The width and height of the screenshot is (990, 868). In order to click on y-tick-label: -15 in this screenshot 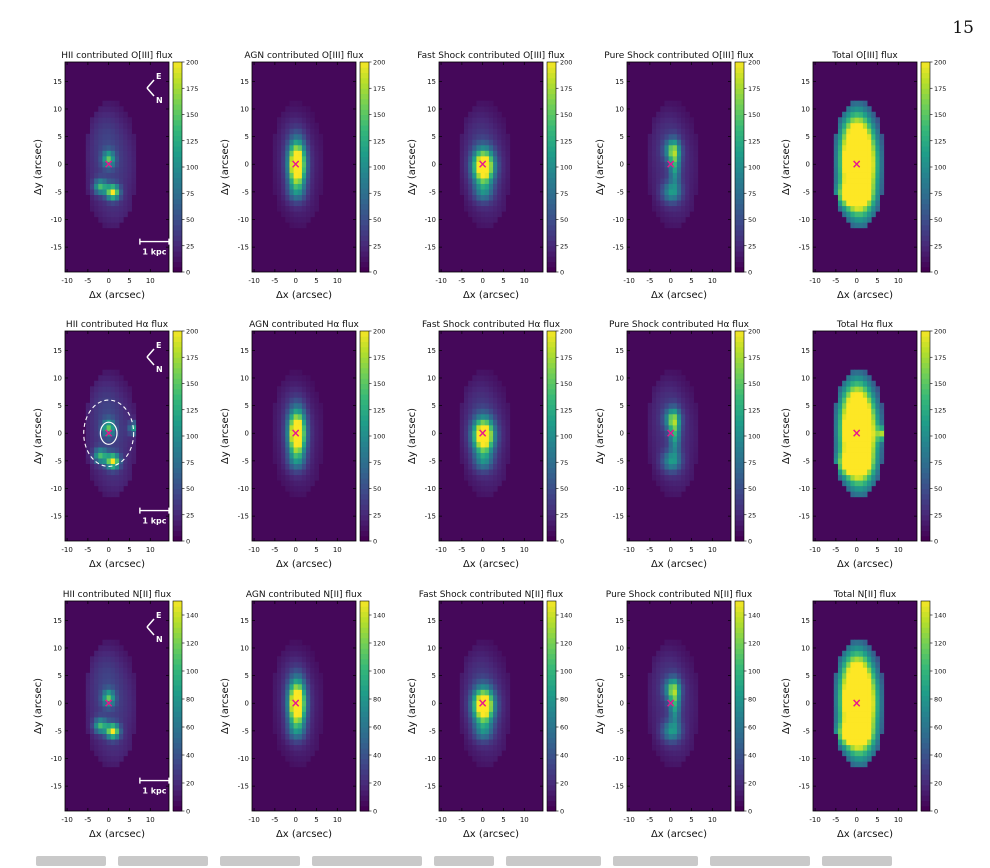, I will do `click(56, 248)`.